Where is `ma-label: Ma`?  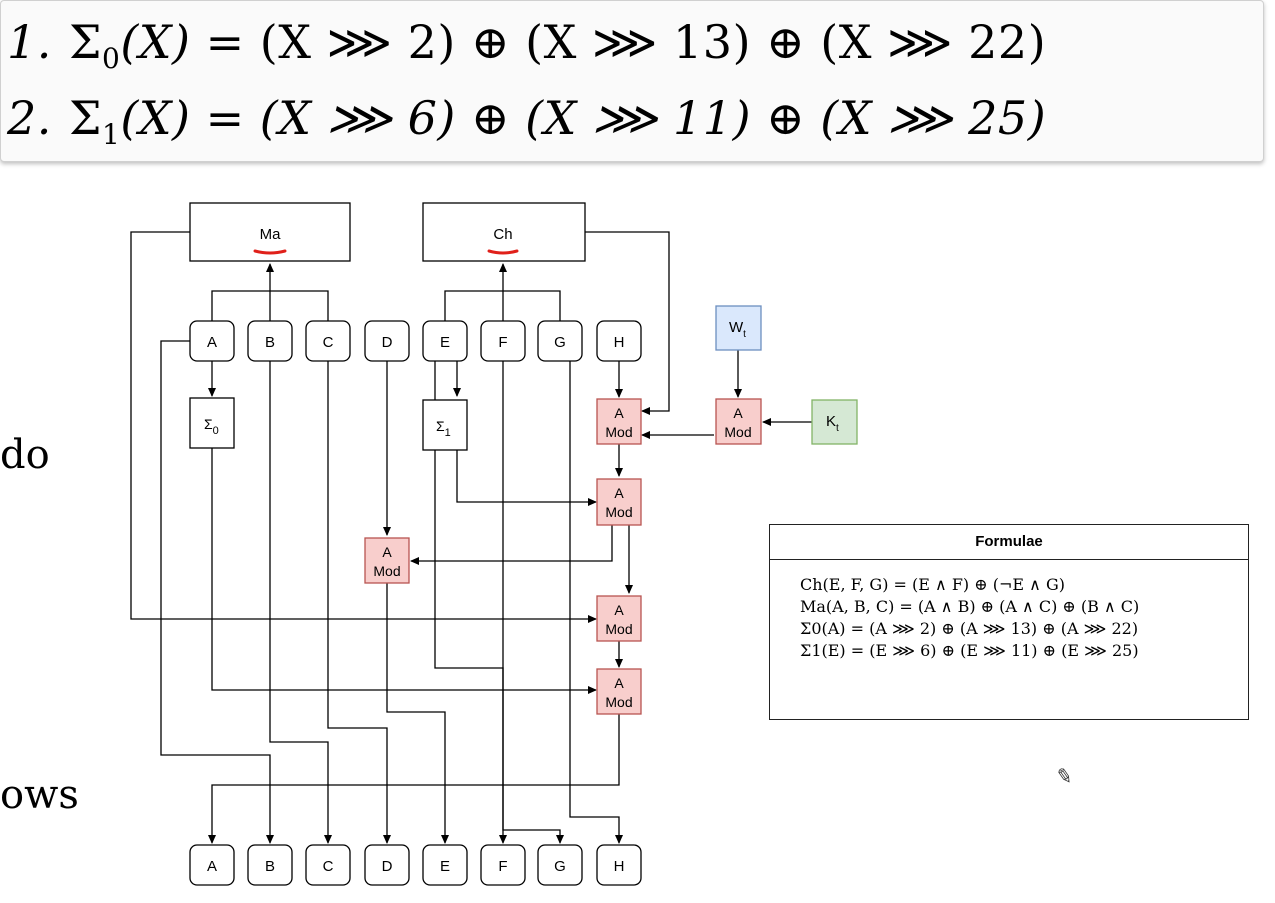
ma-label: Ma is located at coordinates (270, 234).